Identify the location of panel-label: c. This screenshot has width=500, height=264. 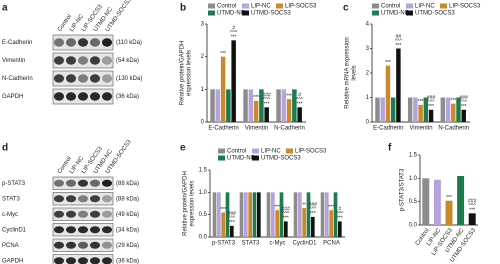
(346, 8).